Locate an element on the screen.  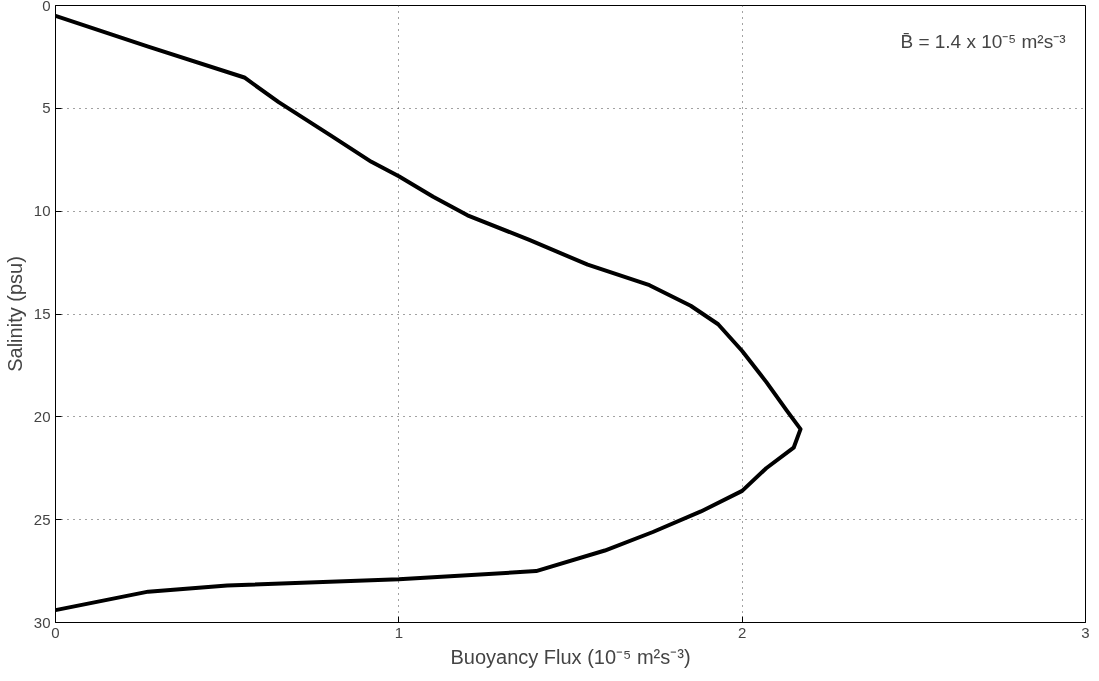
annotation: B̄ = 1.4 x 10⁻⁵ m²s⁻³ is located at coordinates (983, 41).